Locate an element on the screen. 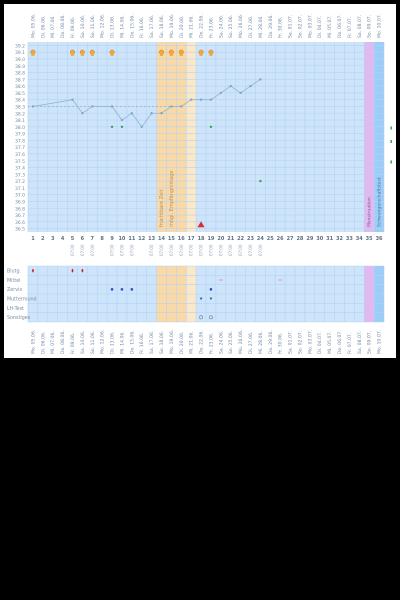 This screenshot has width=400, height=600. top-date-label: Sa. 01.07. is located at coordinates (291, 26).